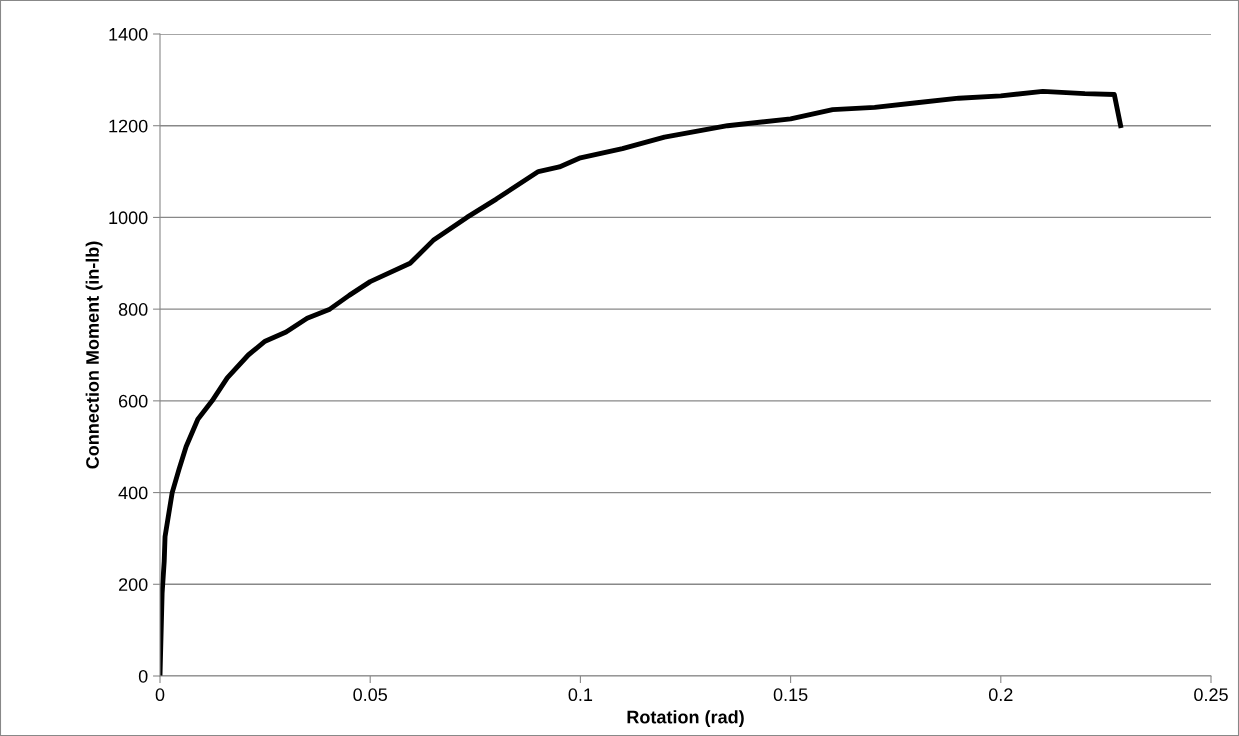 Image resolution: width=1239 pixels, height=736 pixels. What do you see at coordinates (160, 695) in the screenshot?
I see `x-tick-label: 0` at bounding box center [160, 695].